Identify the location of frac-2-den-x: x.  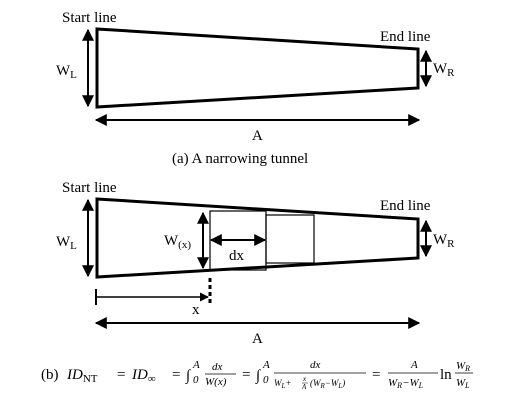
(304, 379).